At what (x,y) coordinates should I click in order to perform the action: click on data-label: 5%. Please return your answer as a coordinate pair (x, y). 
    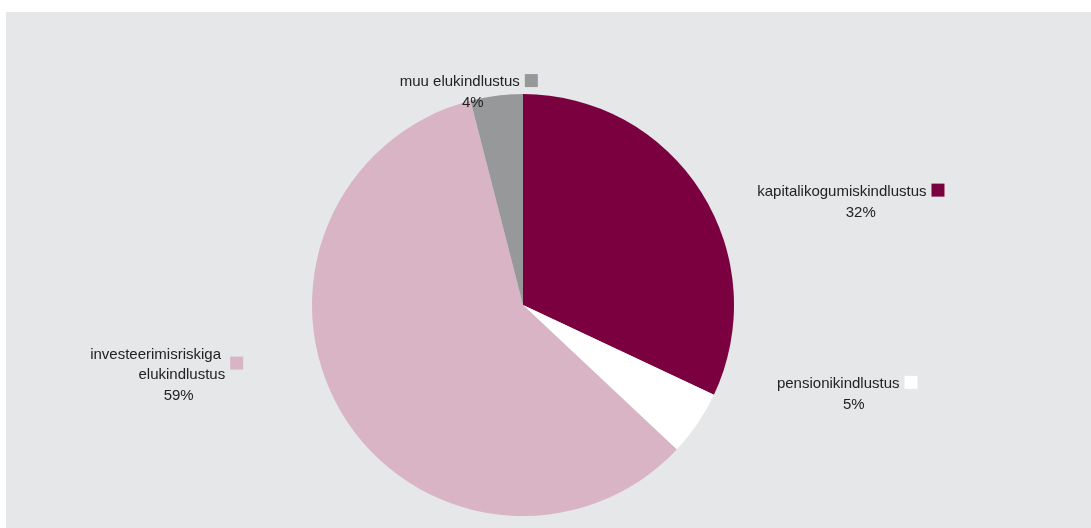
    Looking at the image, I should click on (853, 403).